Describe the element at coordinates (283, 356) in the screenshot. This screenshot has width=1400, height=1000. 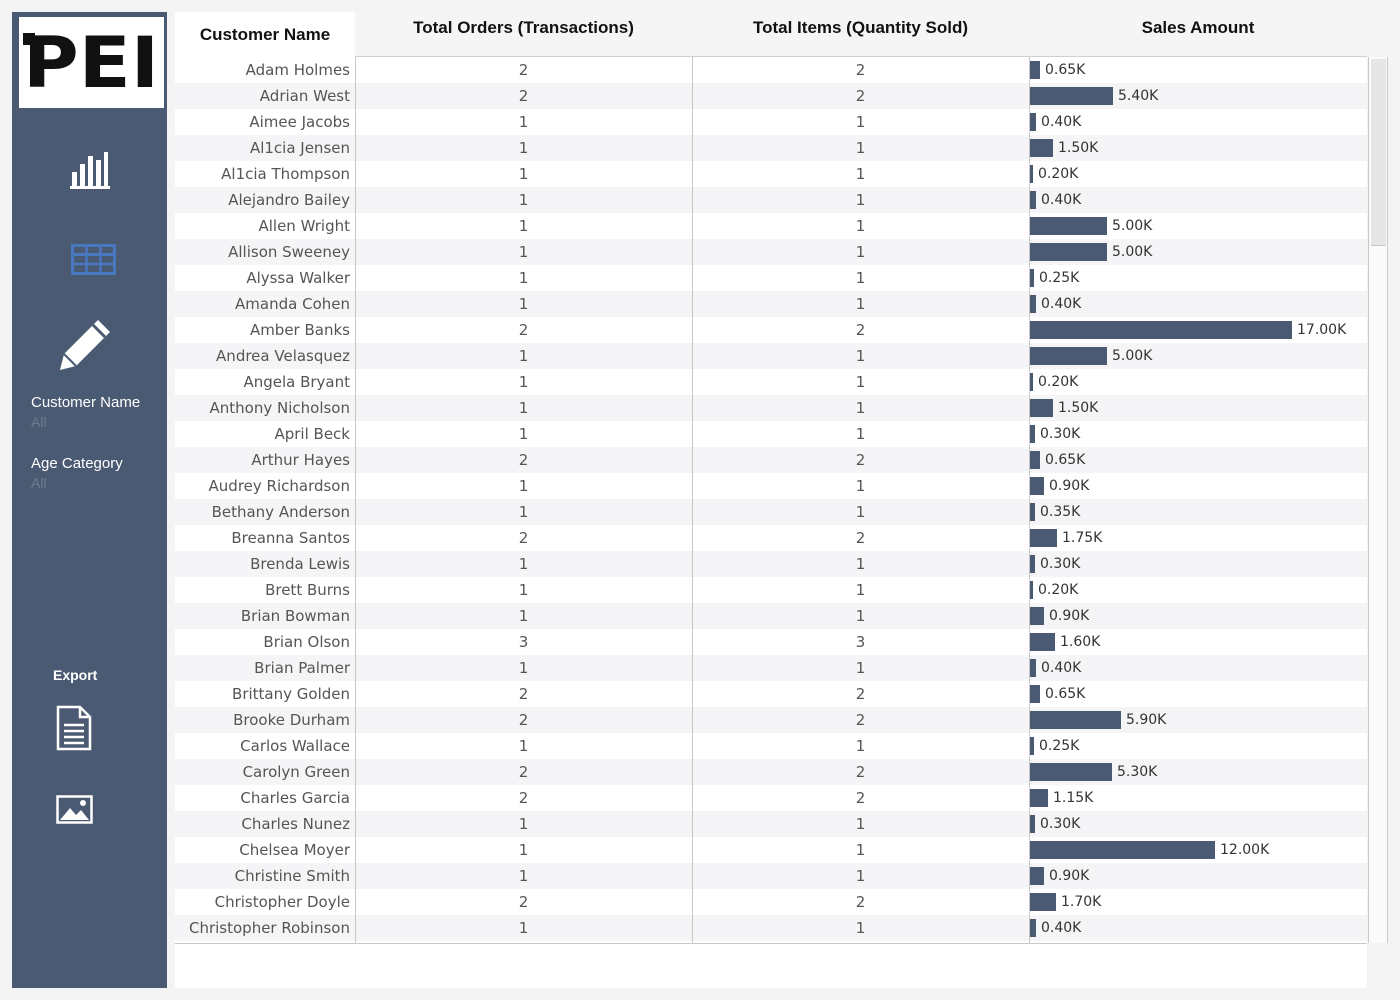
I see `customer-name-cell: Andrea Velasquez` at that location.